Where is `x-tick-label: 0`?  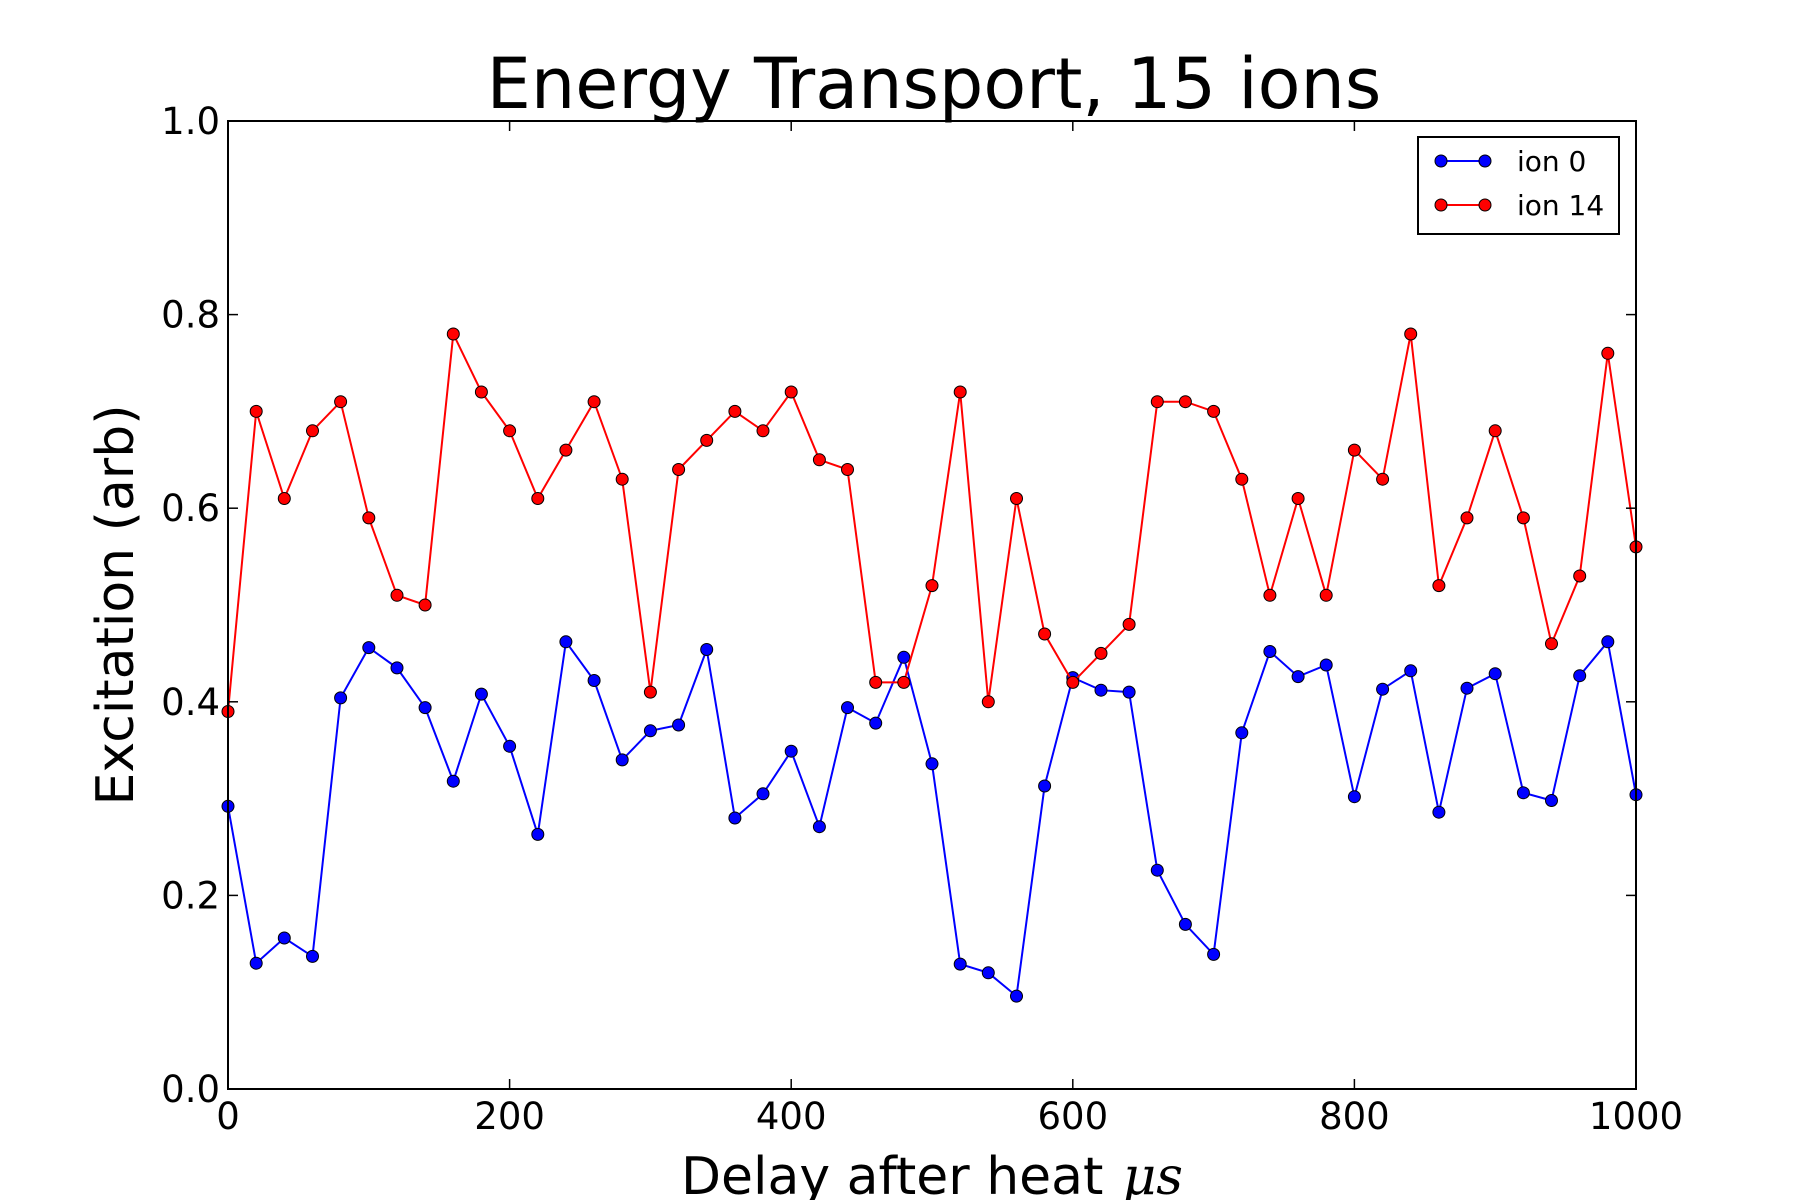 x-tick-label: 0 is located at coordinates (228, 1116).